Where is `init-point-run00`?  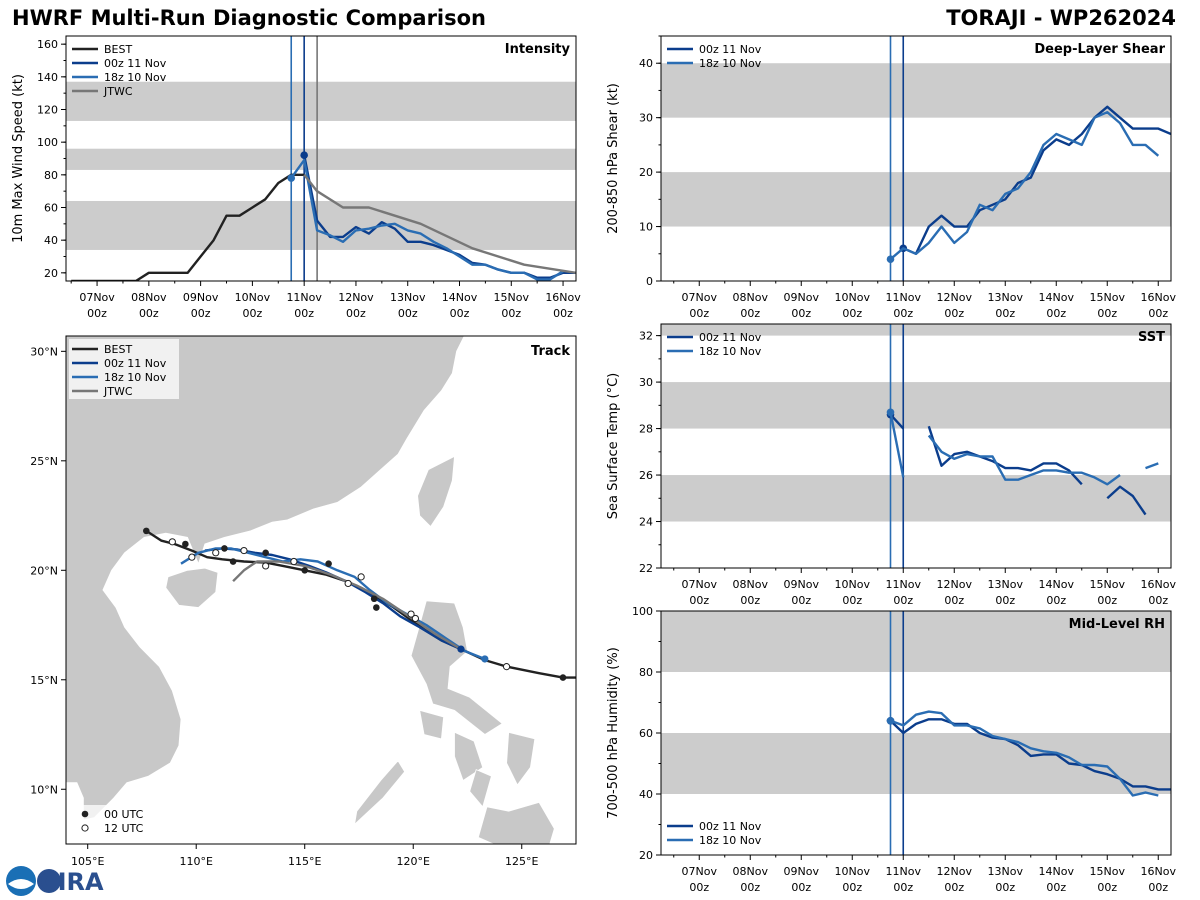
init-point-run00 is located at coordinates (304, 155).